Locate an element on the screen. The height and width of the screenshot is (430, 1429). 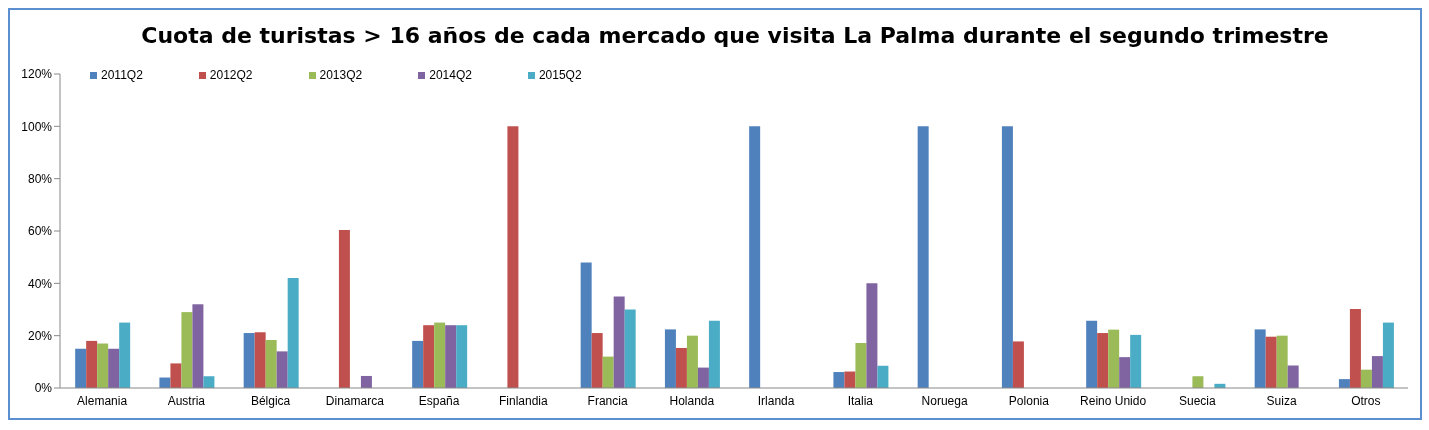
y-tick-label: 20% is located at coordinates (40, 335).